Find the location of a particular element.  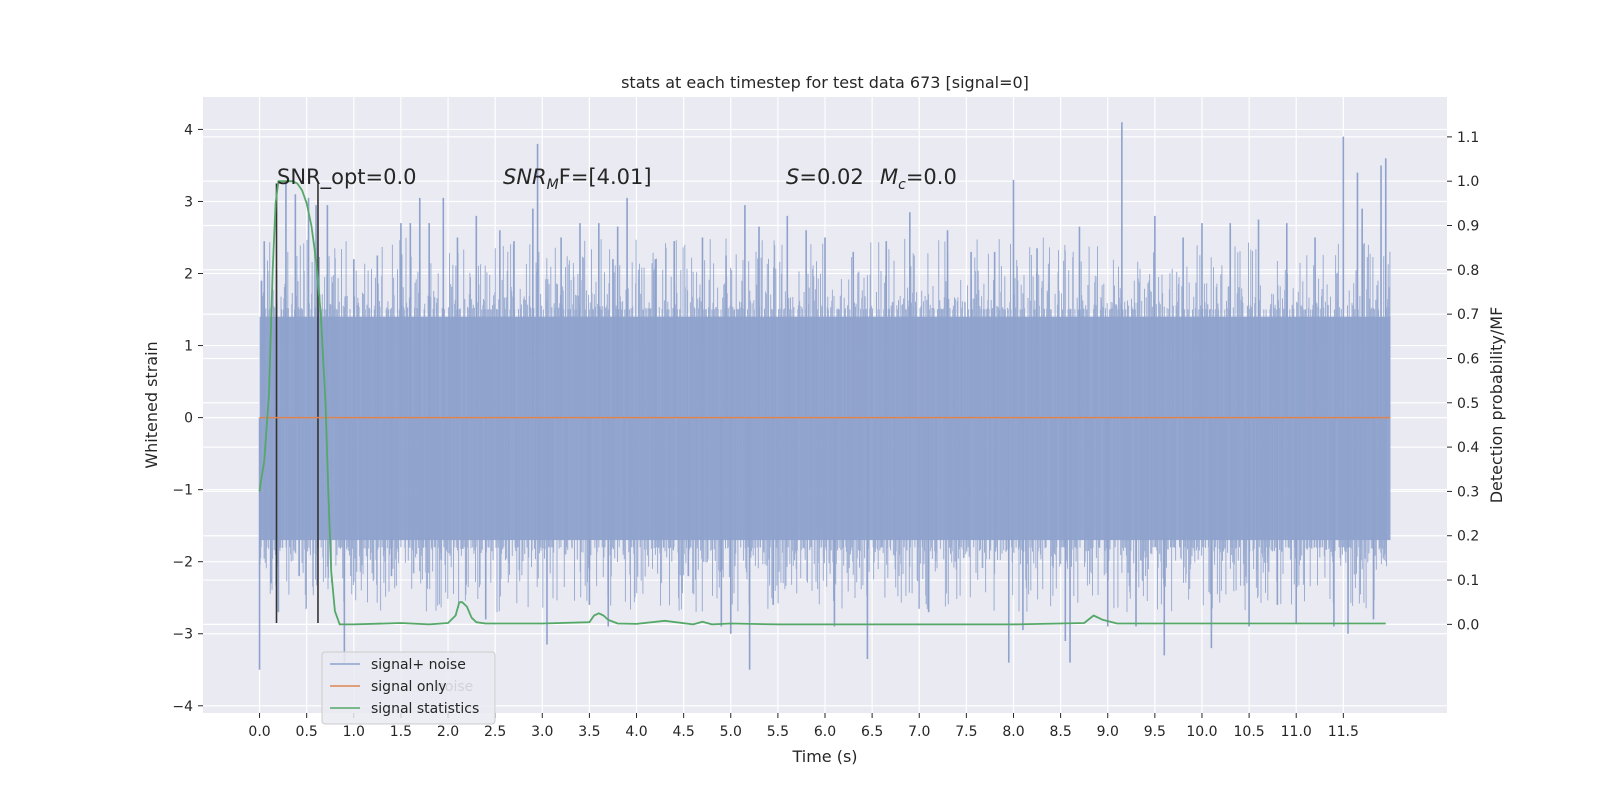

x-tick-label: 6.5 is located at coordinates (872, 732).